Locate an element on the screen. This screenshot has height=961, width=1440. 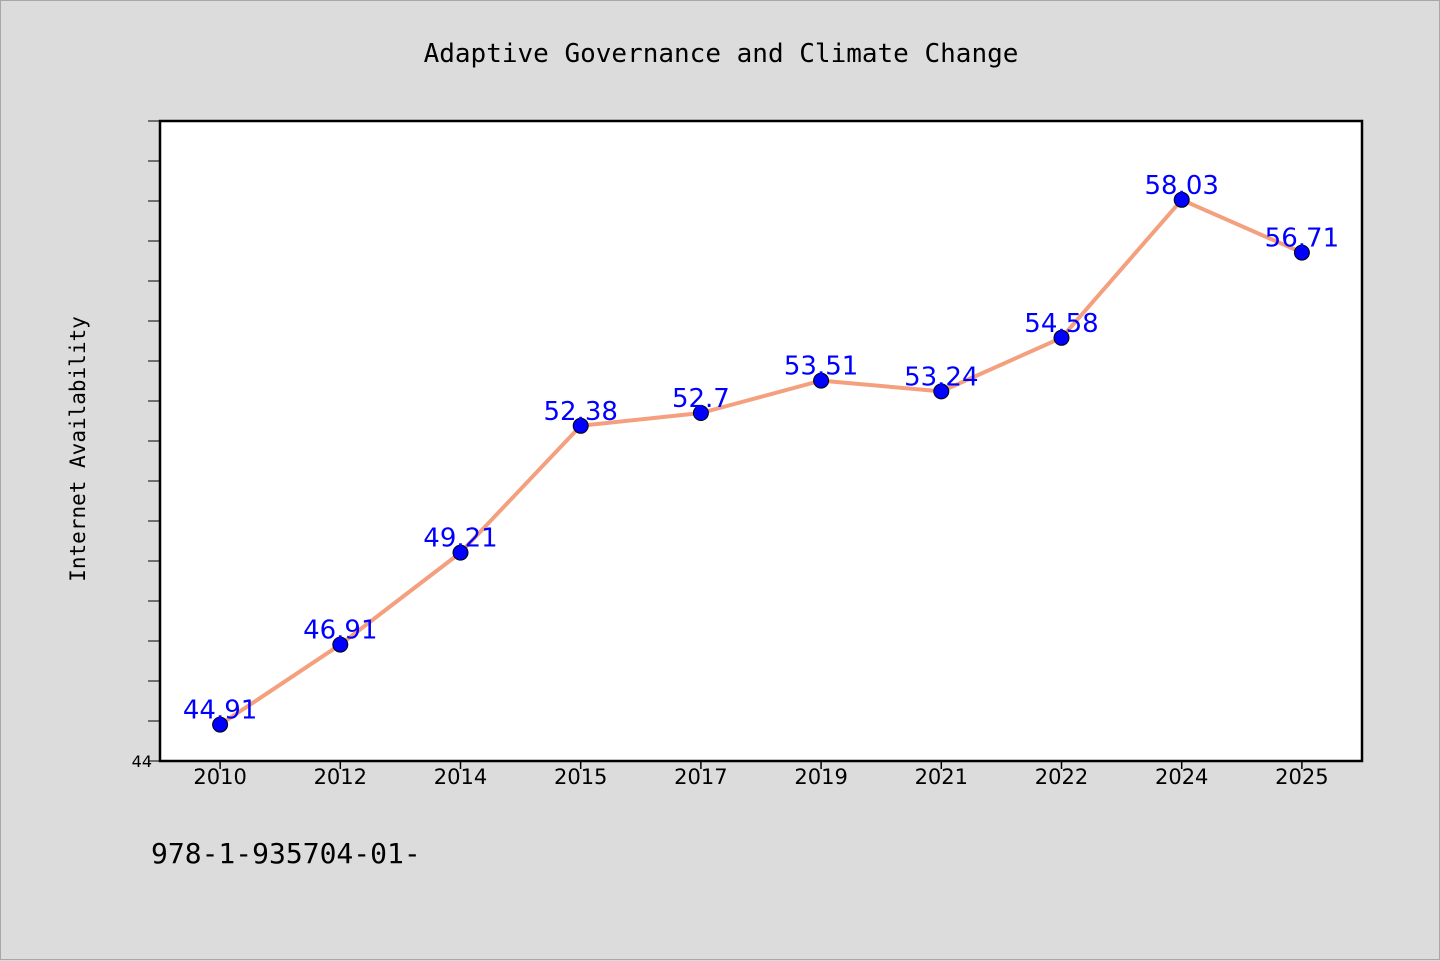
x-tick-label: 2022 is located at coordinates (1061, 777).